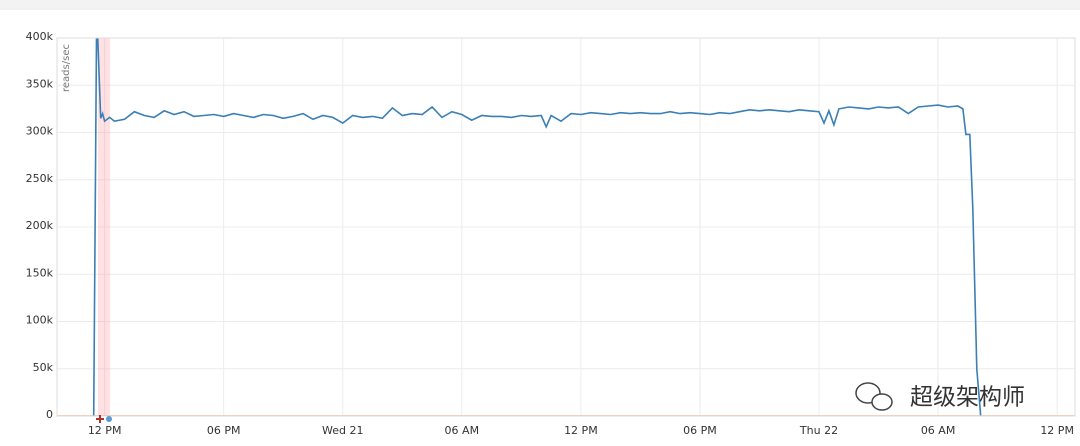 The image size is (1080, 446). Describe the element at coordinates (874, 396) in the screenshot. I see `watermark-icon` at that location.